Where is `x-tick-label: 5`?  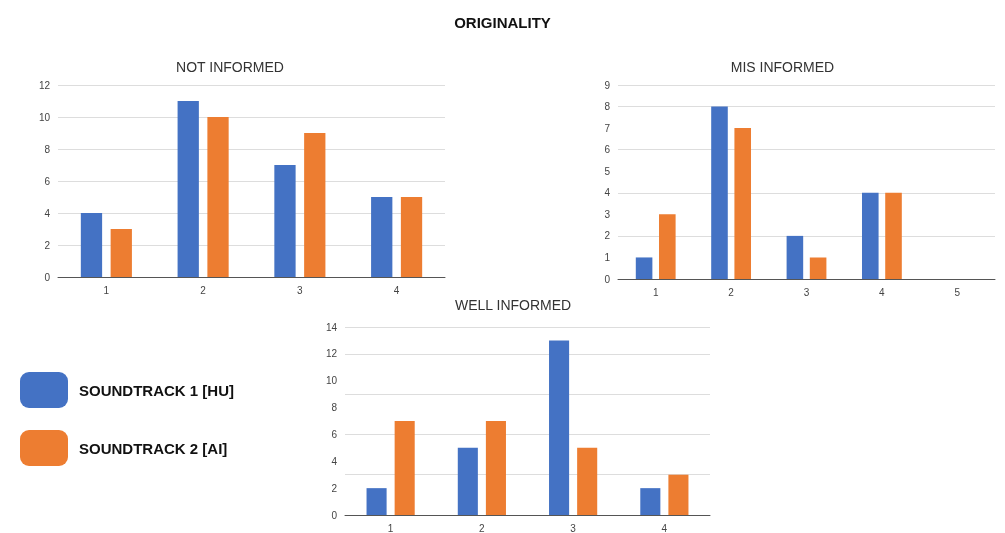 x-tick-label: 5 is located at coordinates (957, 292).